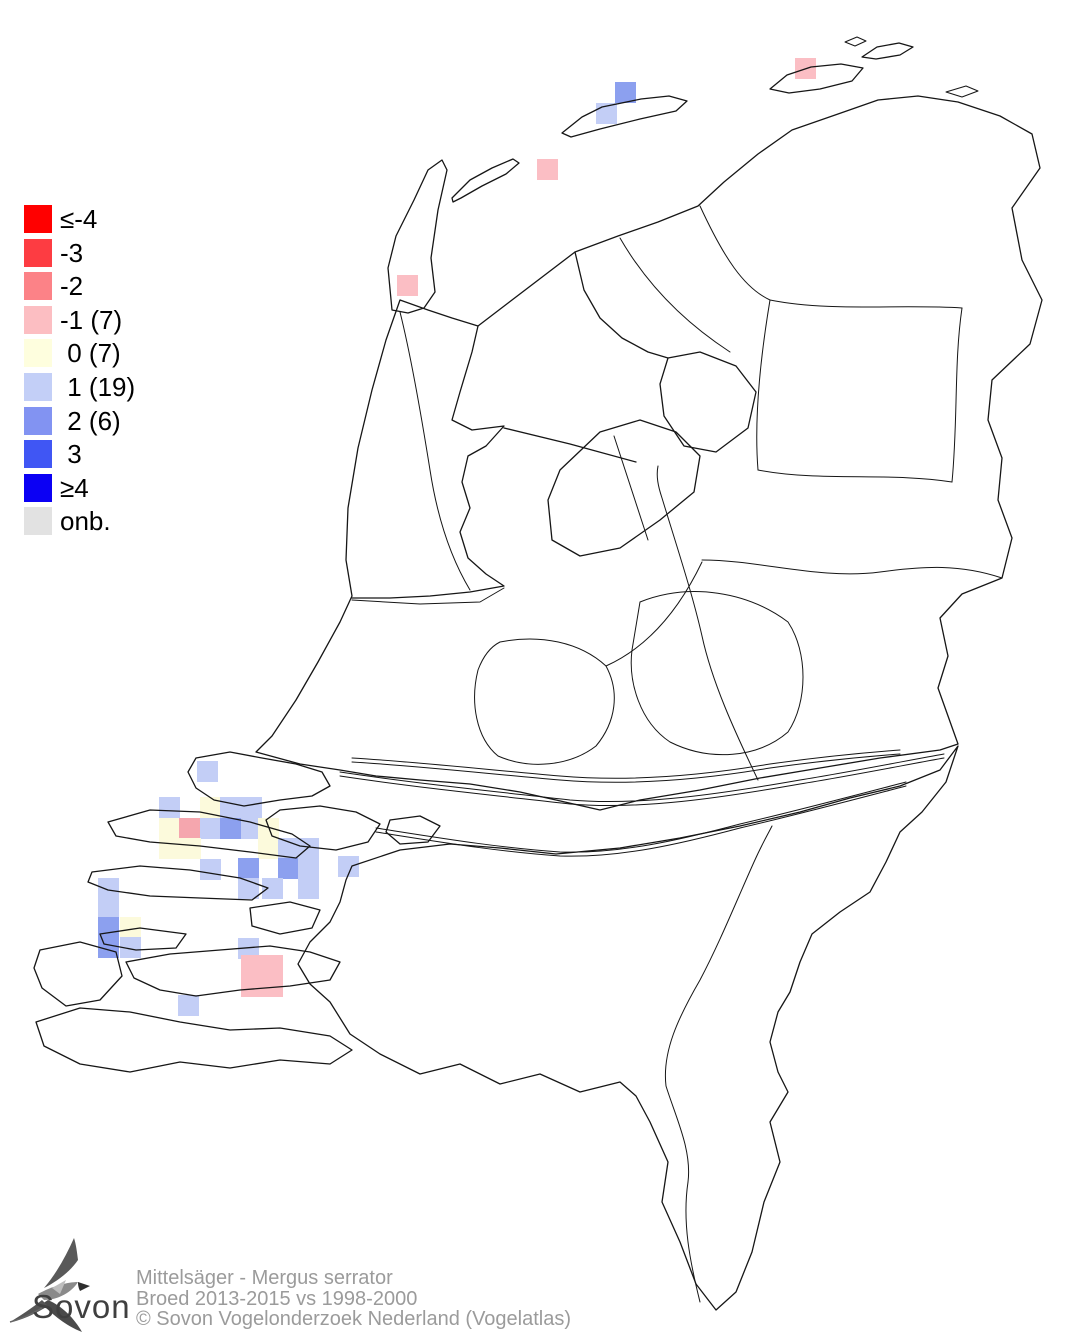 The image size is (1074, 1340). What do you see at coordinates (84, 1286) in the screenshot?
I see `swallow-head` at bounding box center [84, 1286].